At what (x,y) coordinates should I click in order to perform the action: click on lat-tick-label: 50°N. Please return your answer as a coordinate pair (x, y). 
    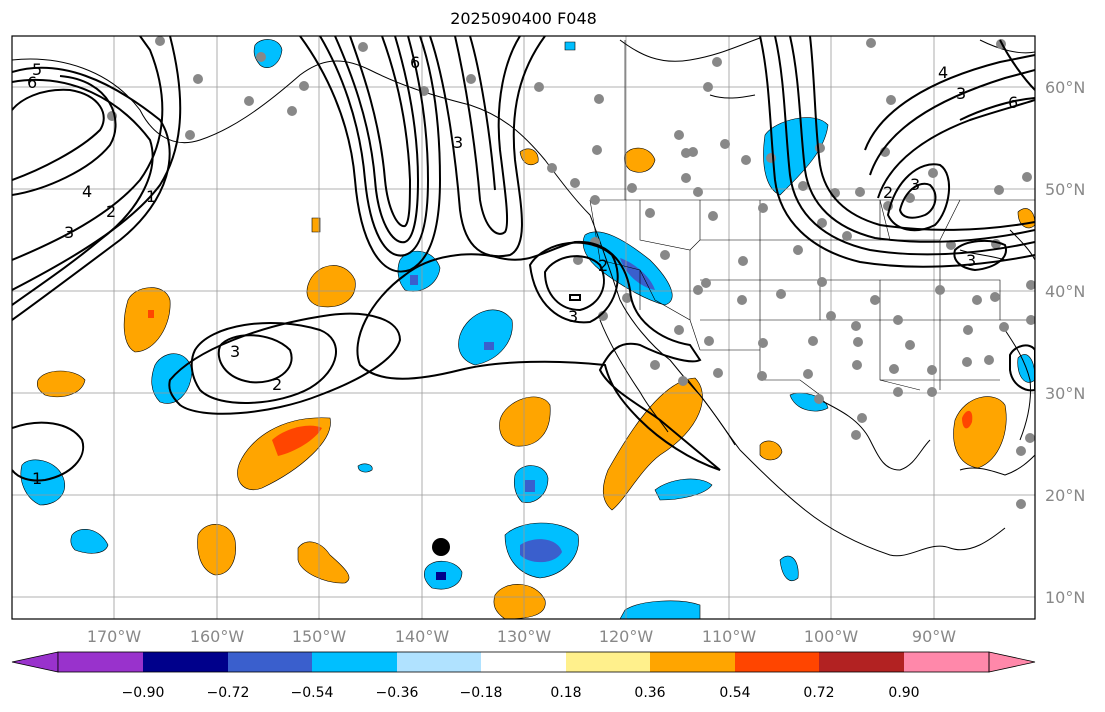
    Looking at the image, I should click on (1065, 189).